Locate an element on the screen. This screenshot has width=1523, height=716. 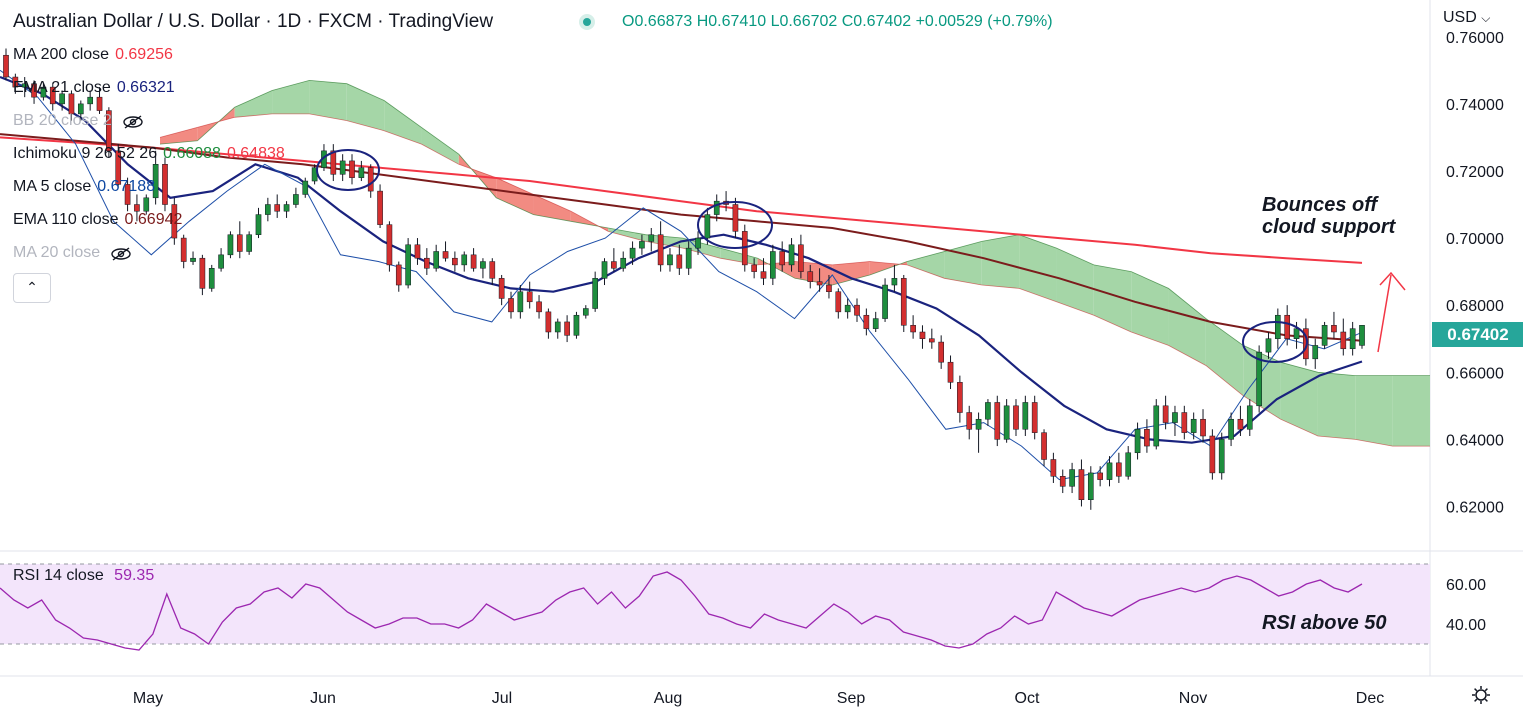
collapse-legend-button: ⌃ is located at coordinates (32, 288).